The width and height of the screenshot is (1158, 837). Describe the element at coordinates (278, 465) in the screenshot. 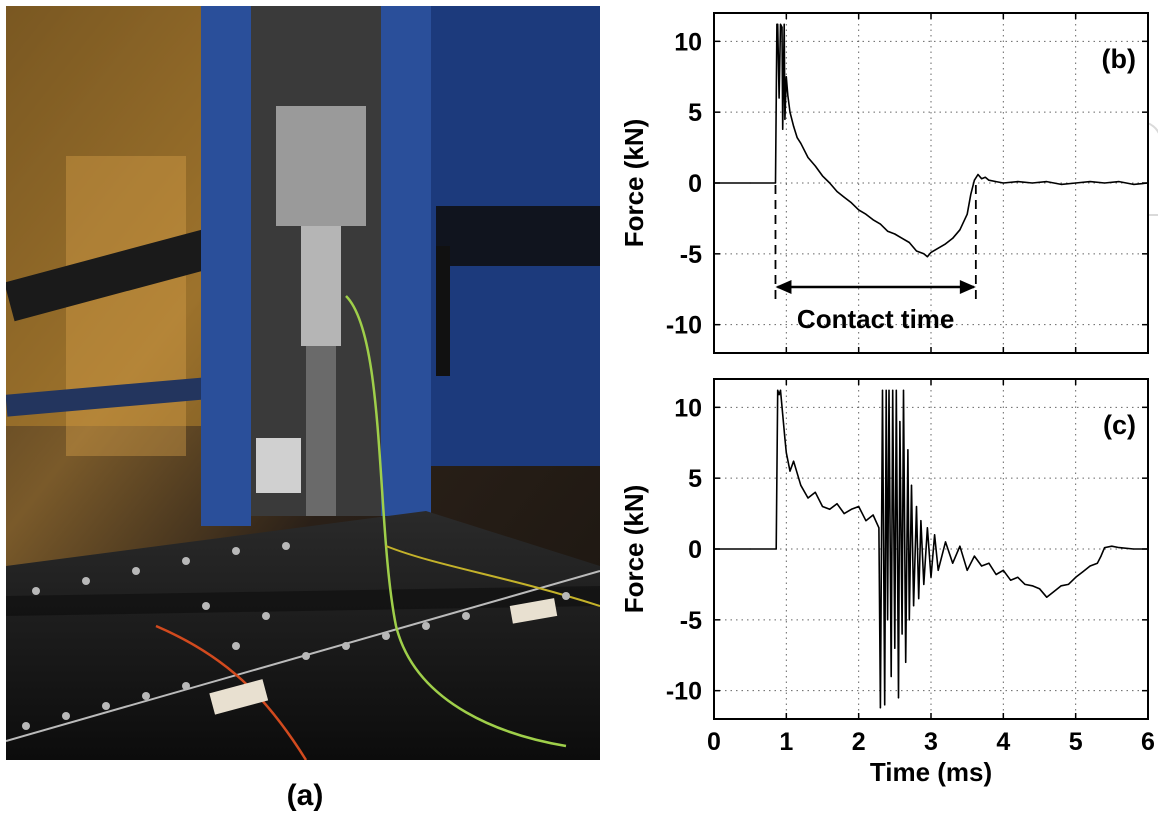

I see `sensor-block` at that location.